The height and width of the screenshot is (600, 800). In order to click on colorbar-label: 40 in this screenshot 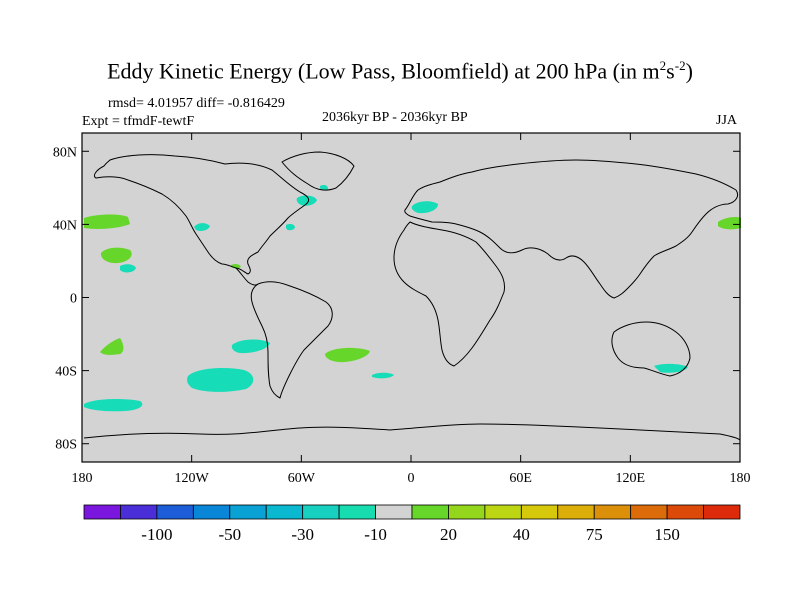, I will do `click(521, 534)`.